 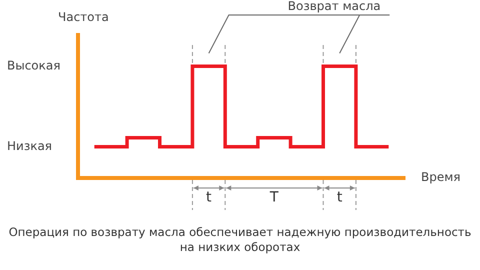 I want to click on text: Высокая, so click(x=33, y=65).